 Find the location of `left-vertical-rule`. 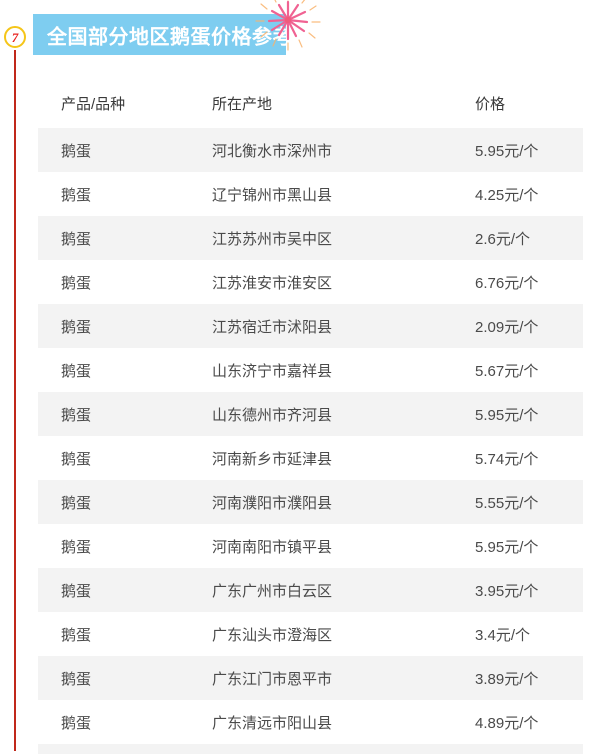

left-vertical-rule is located at coordinates (15, 400).